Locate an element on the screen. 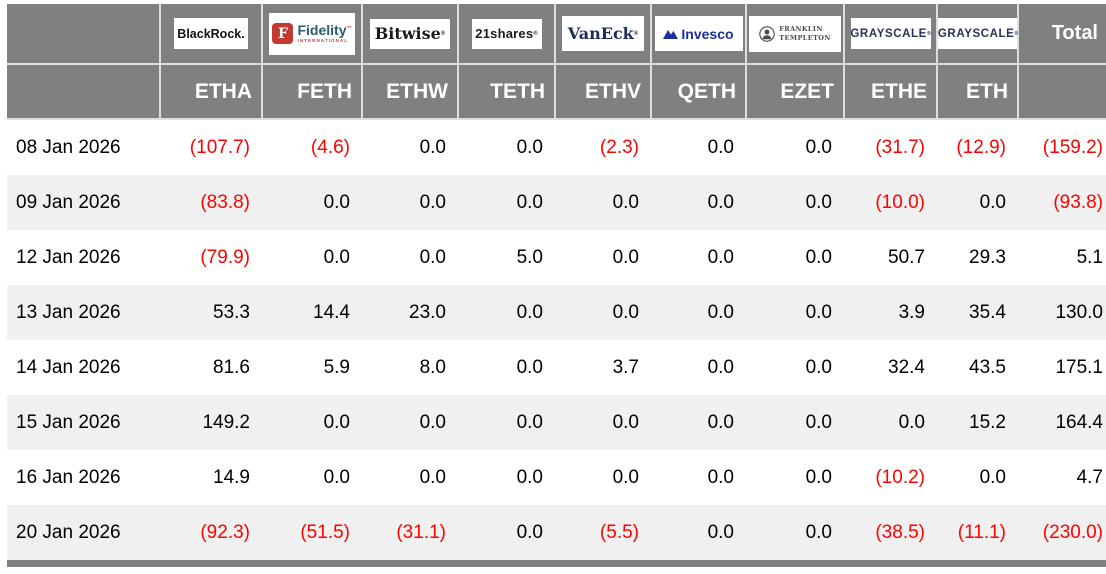 This screenshot has height=574, width=1106. flow-cell: 53.3 is located at coordinates (231, 312).